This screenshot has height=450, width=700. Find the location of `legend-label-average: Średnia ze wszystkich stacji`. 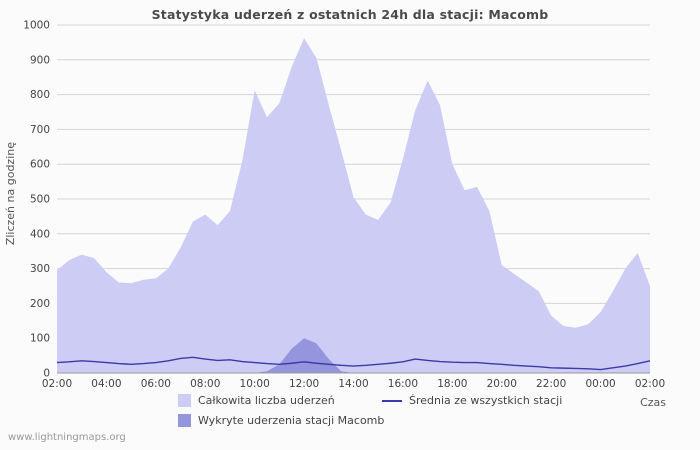

legend-label-average: Średnia ze wszystkich stacji is located at coordinates (486, 400).